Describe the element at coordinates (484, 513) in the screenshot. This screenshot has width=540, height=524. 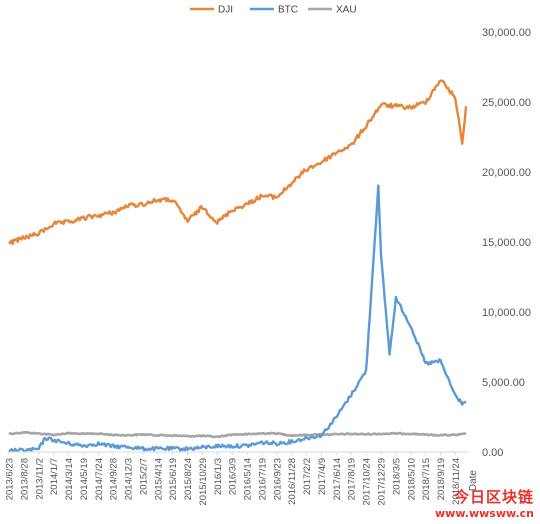
I see `watermark-url: www.wwsww.cn` at that location.